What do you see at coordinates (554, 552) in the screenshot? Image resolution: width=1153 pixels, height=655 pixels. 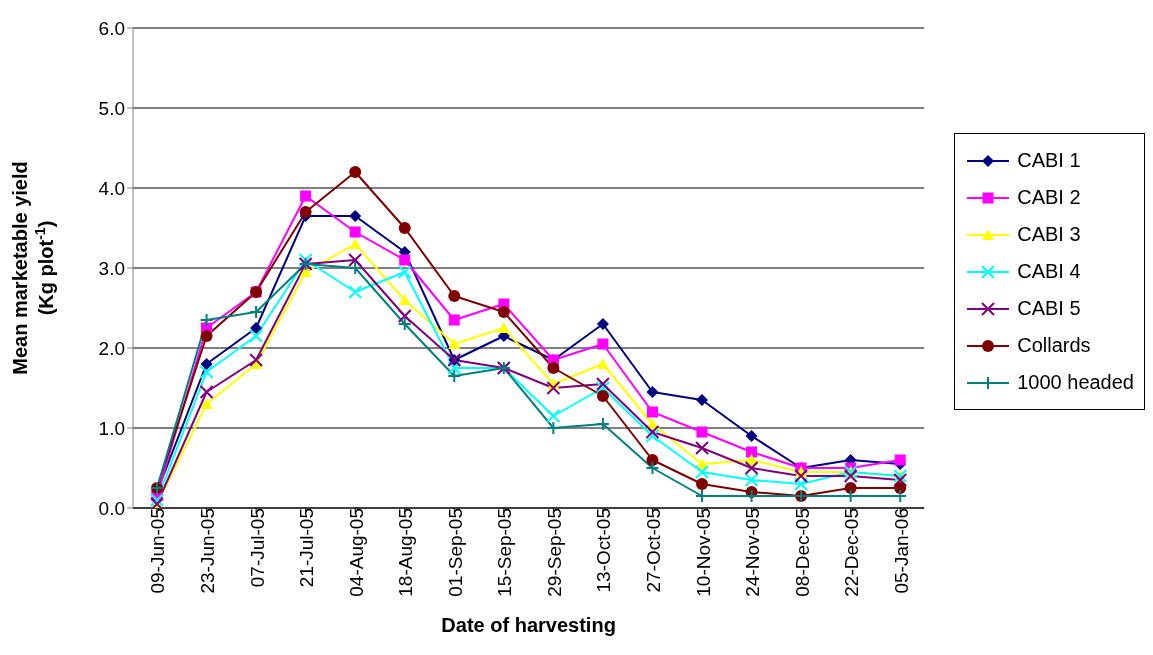 I see `x-tick-label: 29-Sep-05` at bounding box center [554, 552].